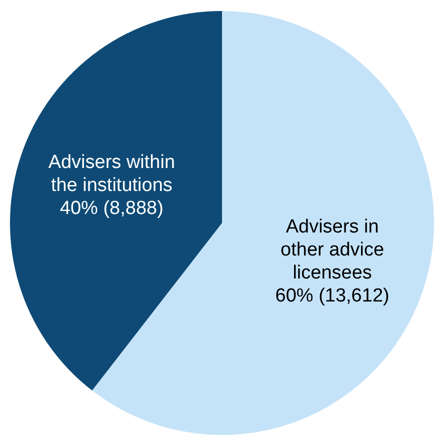  I want to click on slice-label: Advisers within the institutions, so click(112, 174).